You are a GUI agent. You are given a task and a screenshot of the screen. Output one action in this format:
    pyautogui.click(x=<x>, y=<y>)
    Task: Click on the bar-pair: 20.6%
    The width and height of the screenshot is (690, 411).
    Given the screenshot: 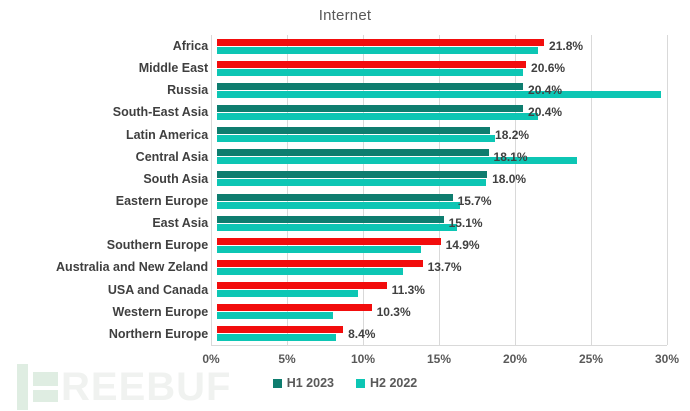 What is the action you would take?
    pyautogui.click(x=442, y=68)
    